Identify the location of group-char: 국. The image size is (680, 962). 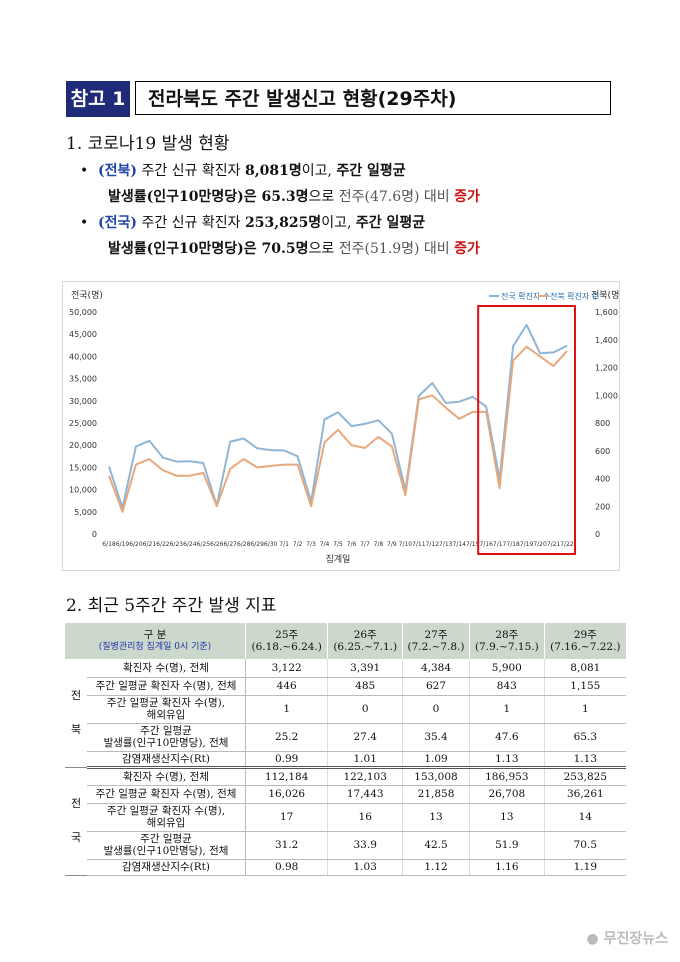
(76, 837).